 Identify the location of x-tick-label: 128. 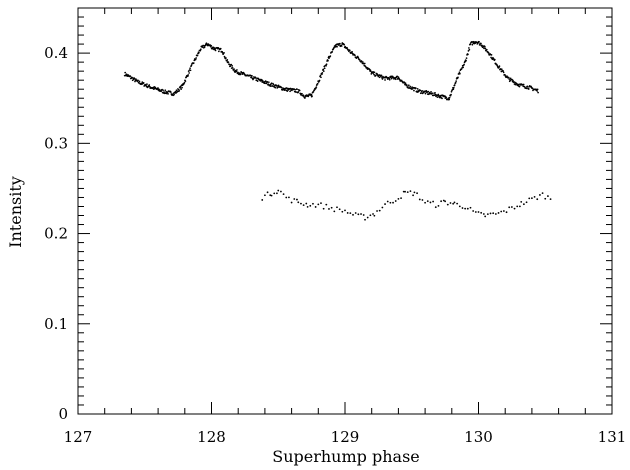
(211, 437).